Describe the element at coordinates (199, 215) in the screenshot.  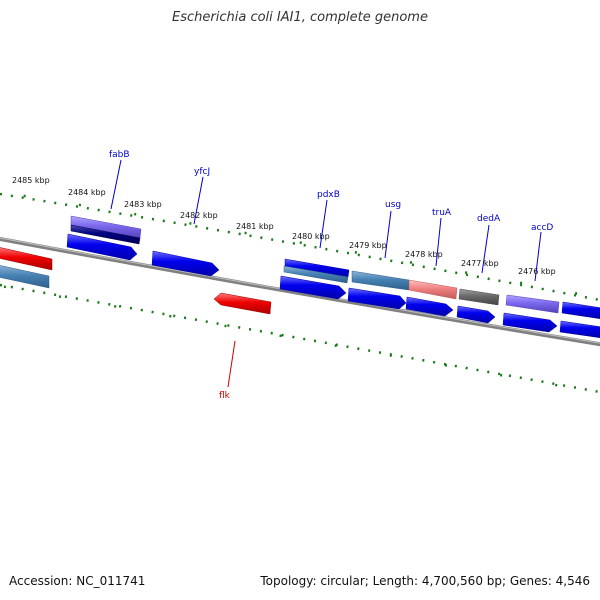
I see `kbp-label-2482: 2482 kbp` at that location.